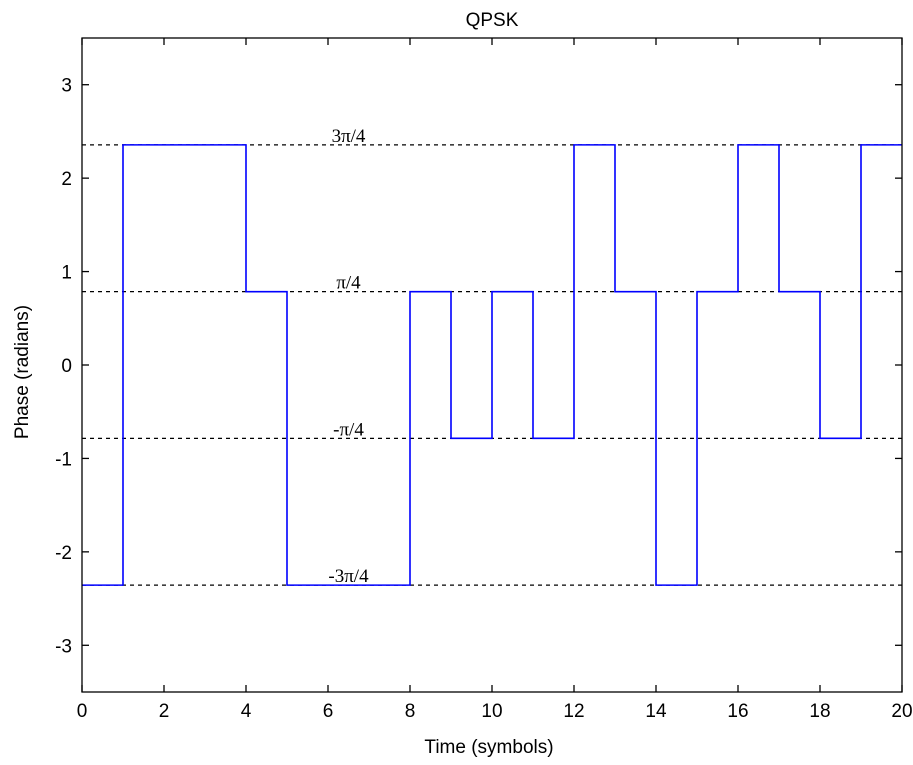 This screenshot has height=765, width=913. What do you see at coordinates (656, 711) in the screenshot?
I see `x-tick-label: 14` at bounding box center [656, 711].